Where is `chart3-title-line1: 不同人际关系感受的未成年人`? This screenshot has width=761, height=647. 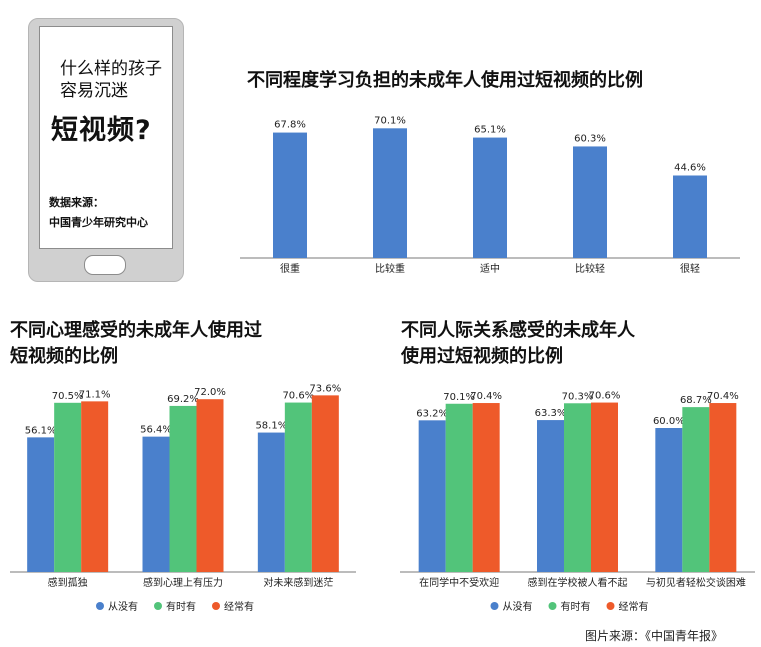
chart3-title-line1: 不同人际关系感受的未成年人 is located at coordinates (518, 330).